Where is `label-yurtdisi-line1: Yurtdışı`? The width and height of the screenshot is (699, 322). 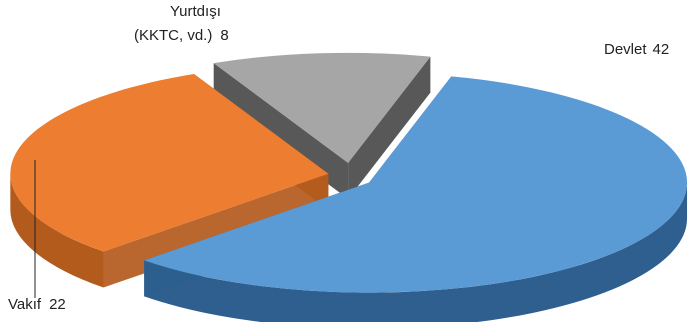 label-yurtdisi-line1: Yurtdışı is located at coordinates (195, 11).